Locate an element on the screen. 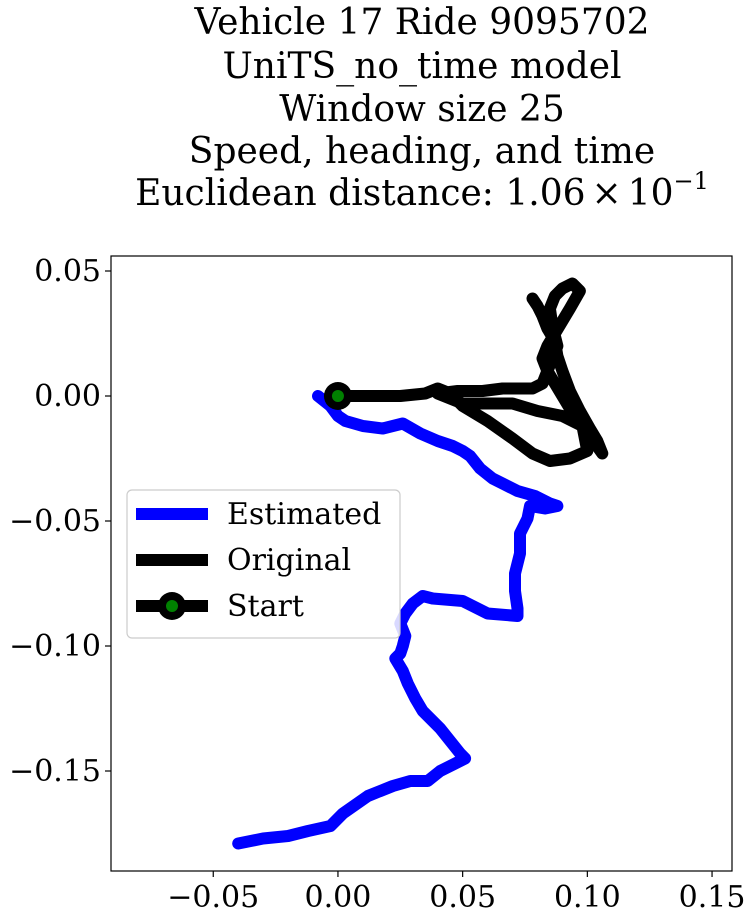 This screenshot has height=918, width=754. y-tick-label: 0.05 is located at coordinates (67, 271).